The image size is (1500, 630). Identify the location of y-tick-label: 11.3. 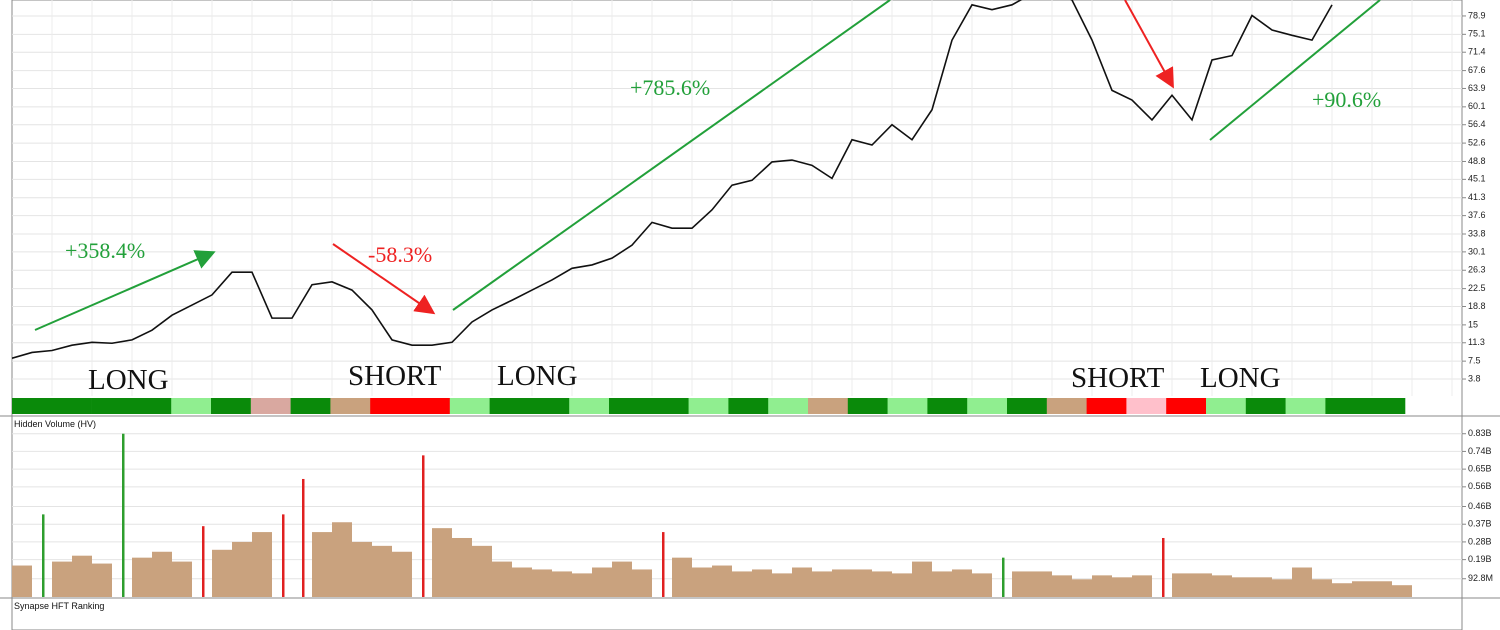
(1476, 342).